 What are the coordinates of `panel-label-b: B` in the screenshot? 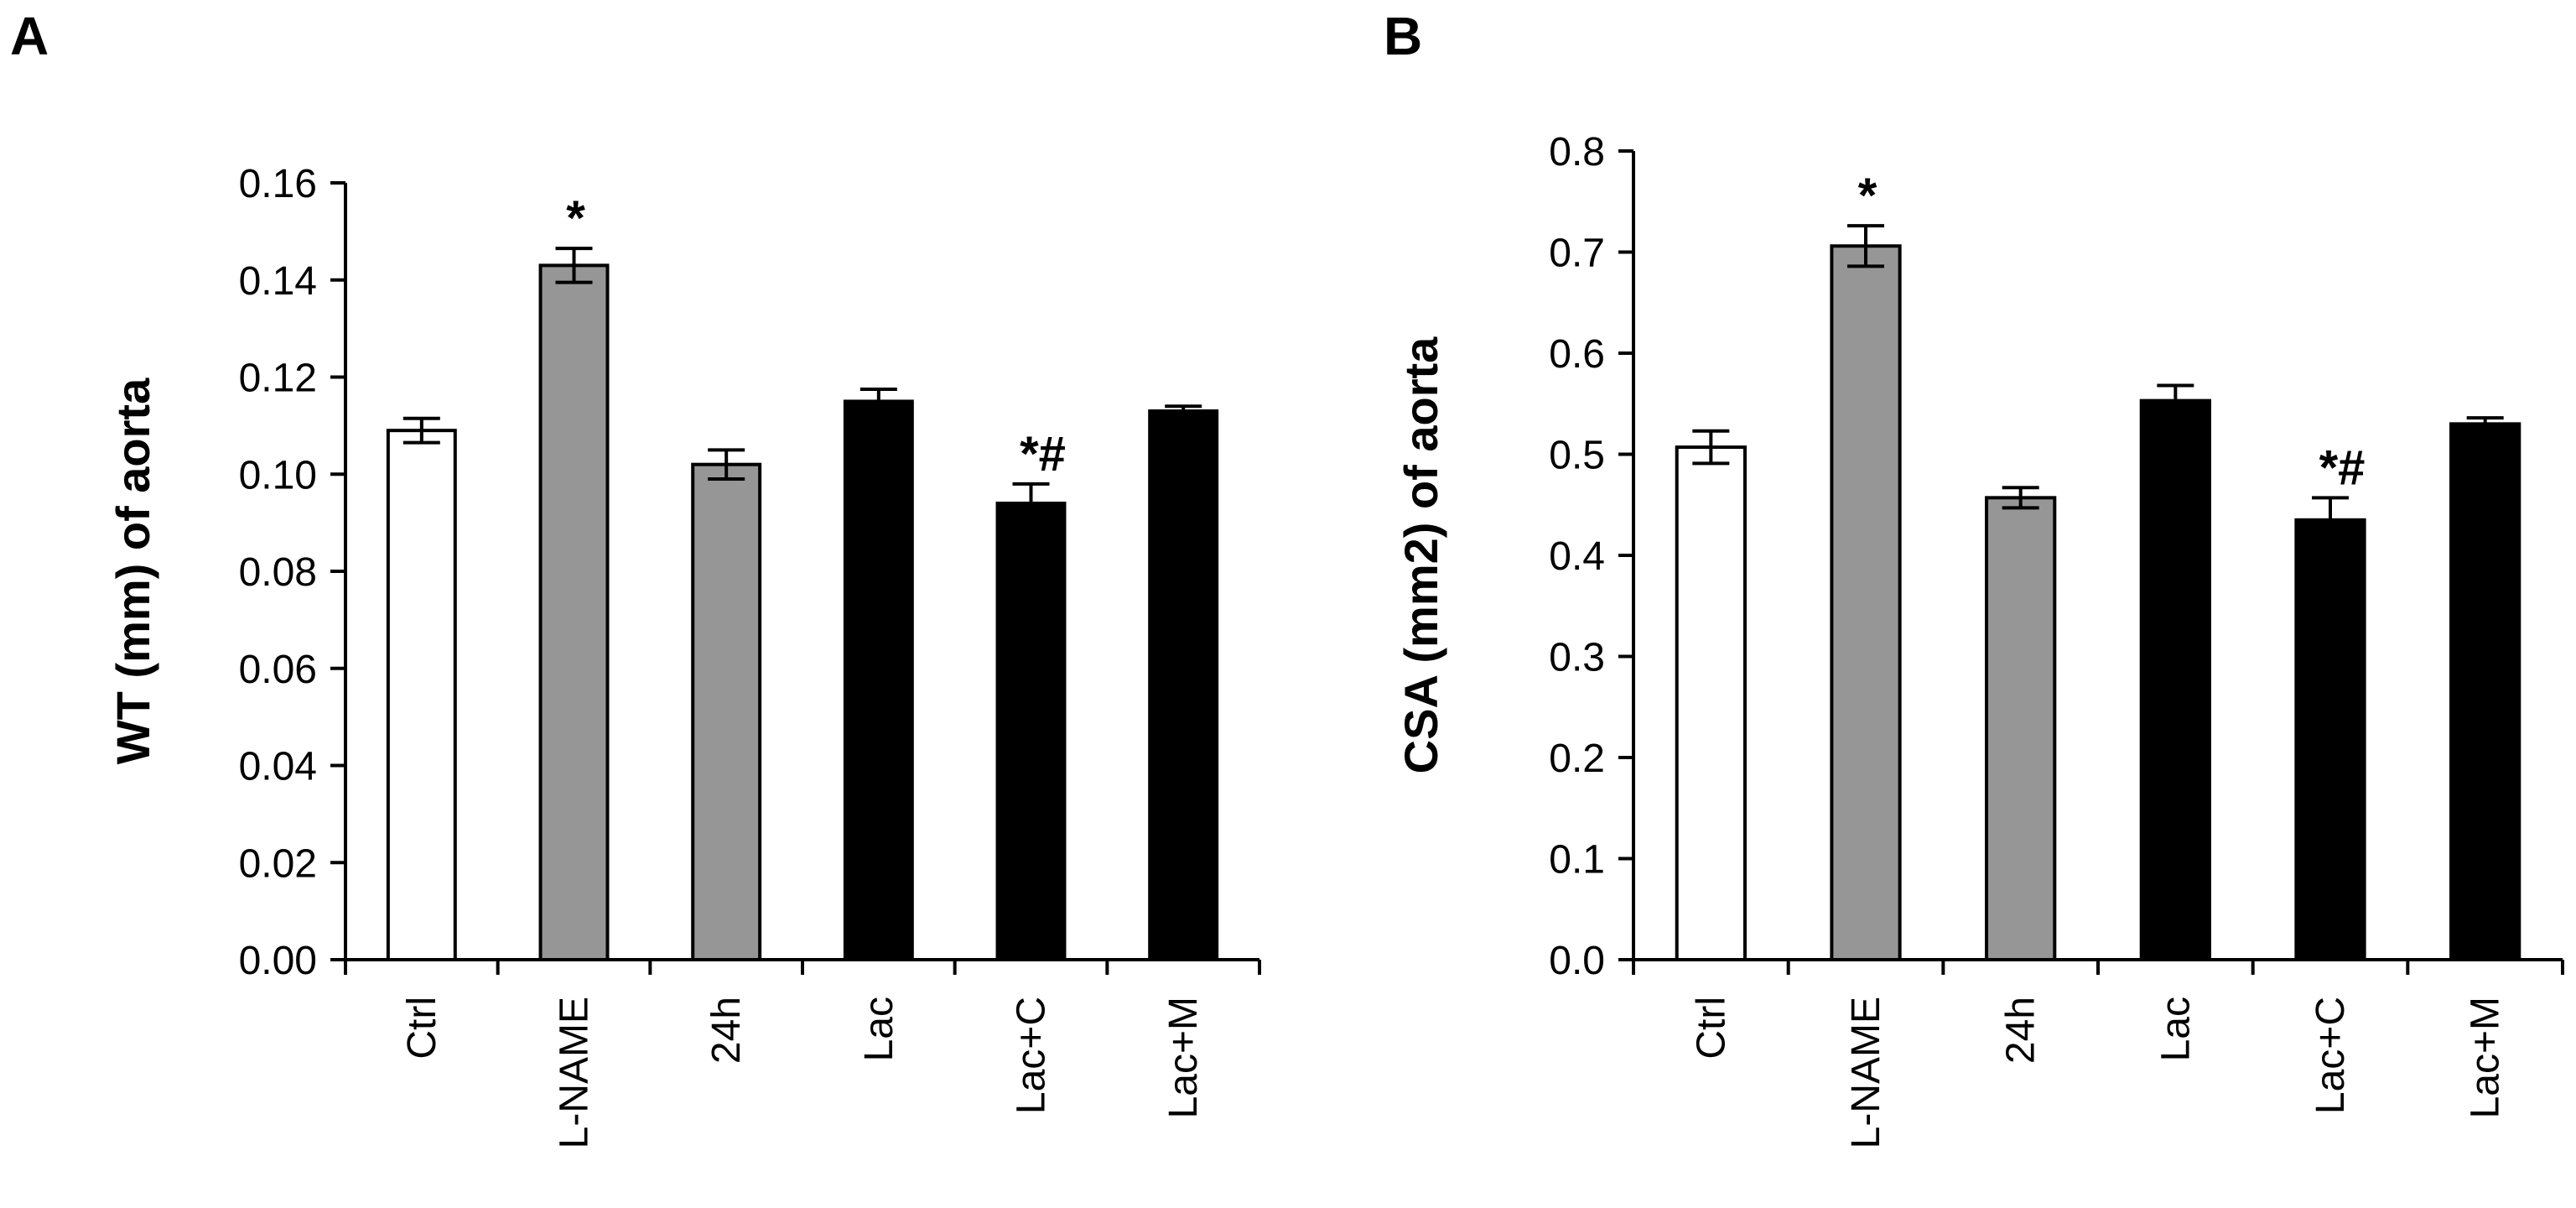 It's located at (1403, 36).